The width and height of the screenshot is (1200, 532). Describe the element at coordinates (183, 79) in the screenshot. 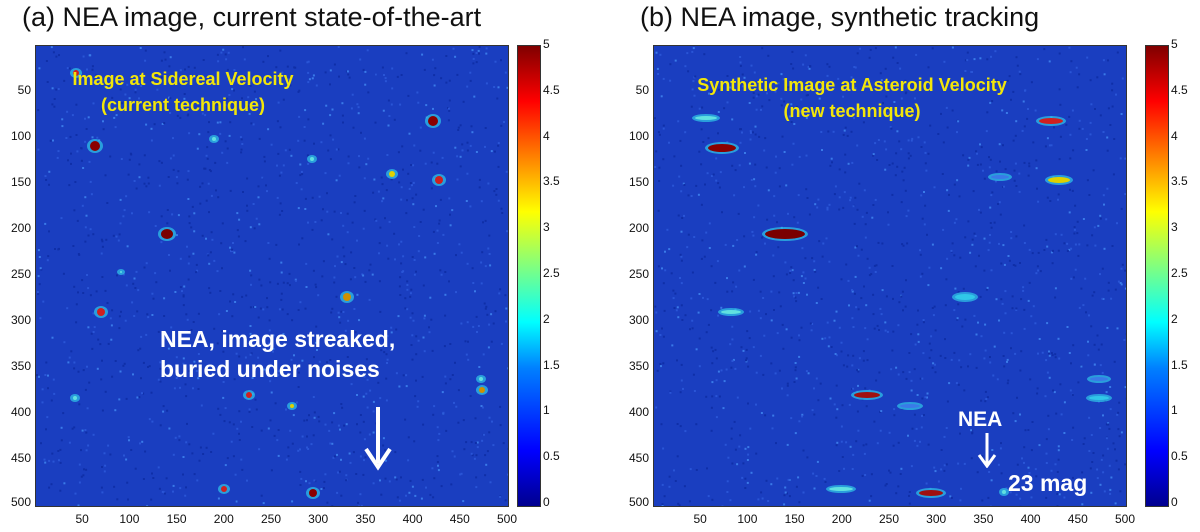

I see `panel-a-overlay-line1: Image at Sidereal Velocity` at that location.